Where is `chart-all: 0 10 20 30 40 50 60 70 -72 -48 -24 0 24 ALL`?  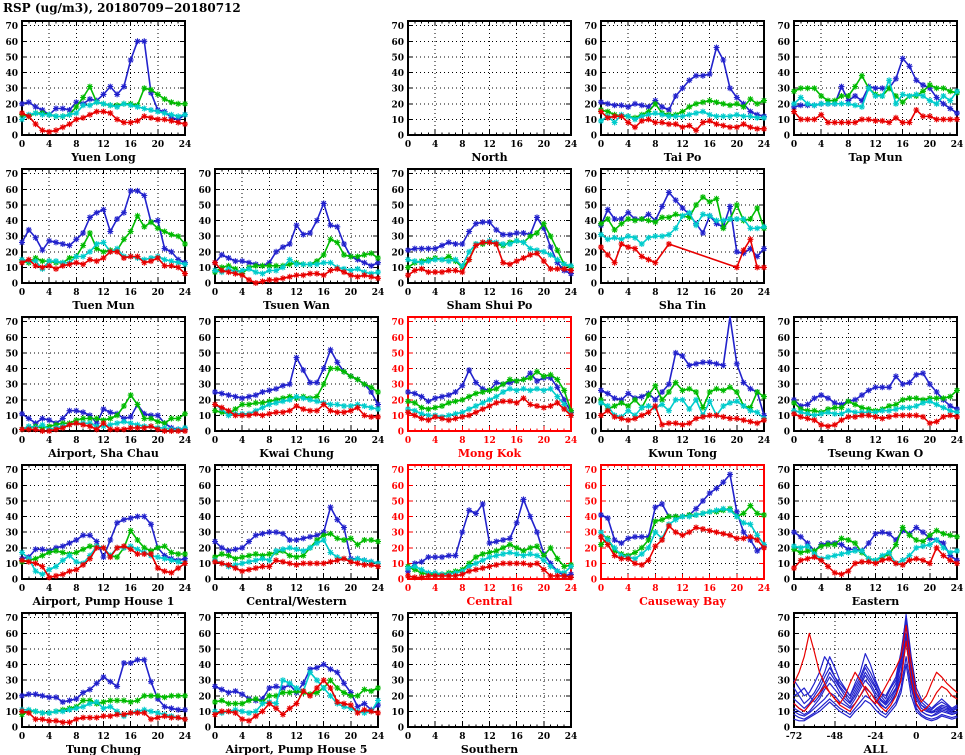 chart-all: 0 10 20 30 40 50 60 70 -72 -48 -24 0 24 ALL is located at coordinates (870, 683).